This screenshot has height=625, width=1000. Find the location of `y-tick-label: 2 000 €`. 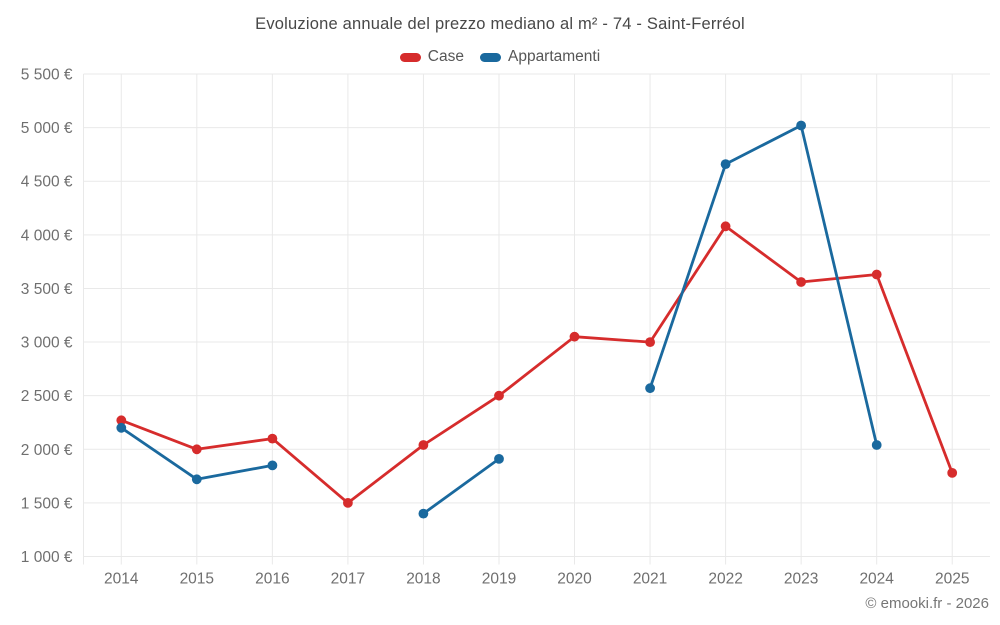

y-tick-label: 2 000 € is located at coordinates (47, 450).